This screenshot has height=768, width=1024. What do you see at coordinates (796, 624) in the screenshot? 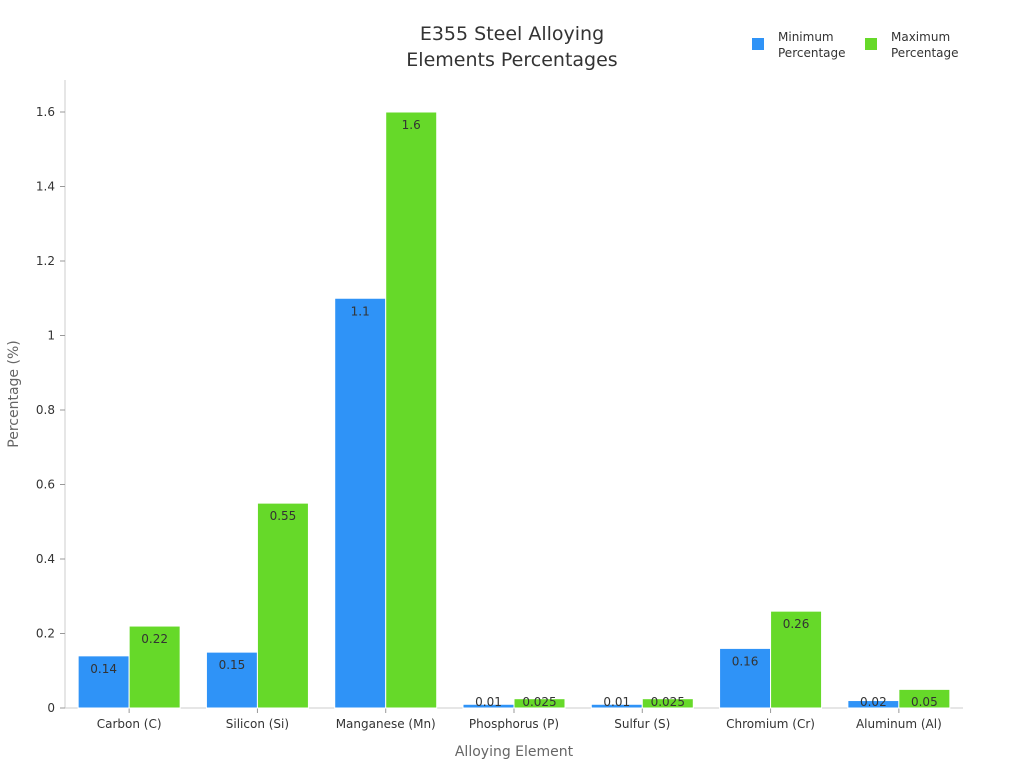
I see `data-label: 0.26` at bounding box center [796, 624].